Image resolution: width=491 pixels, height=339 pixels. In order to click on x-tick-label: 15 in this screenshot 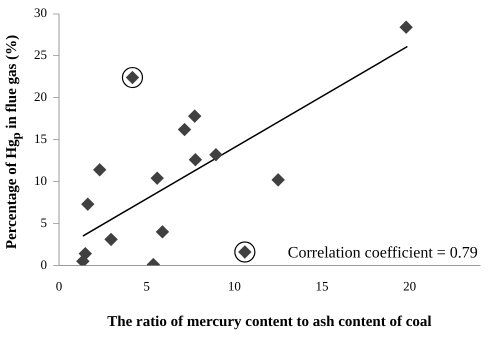, I will do `click(322, 286)`.